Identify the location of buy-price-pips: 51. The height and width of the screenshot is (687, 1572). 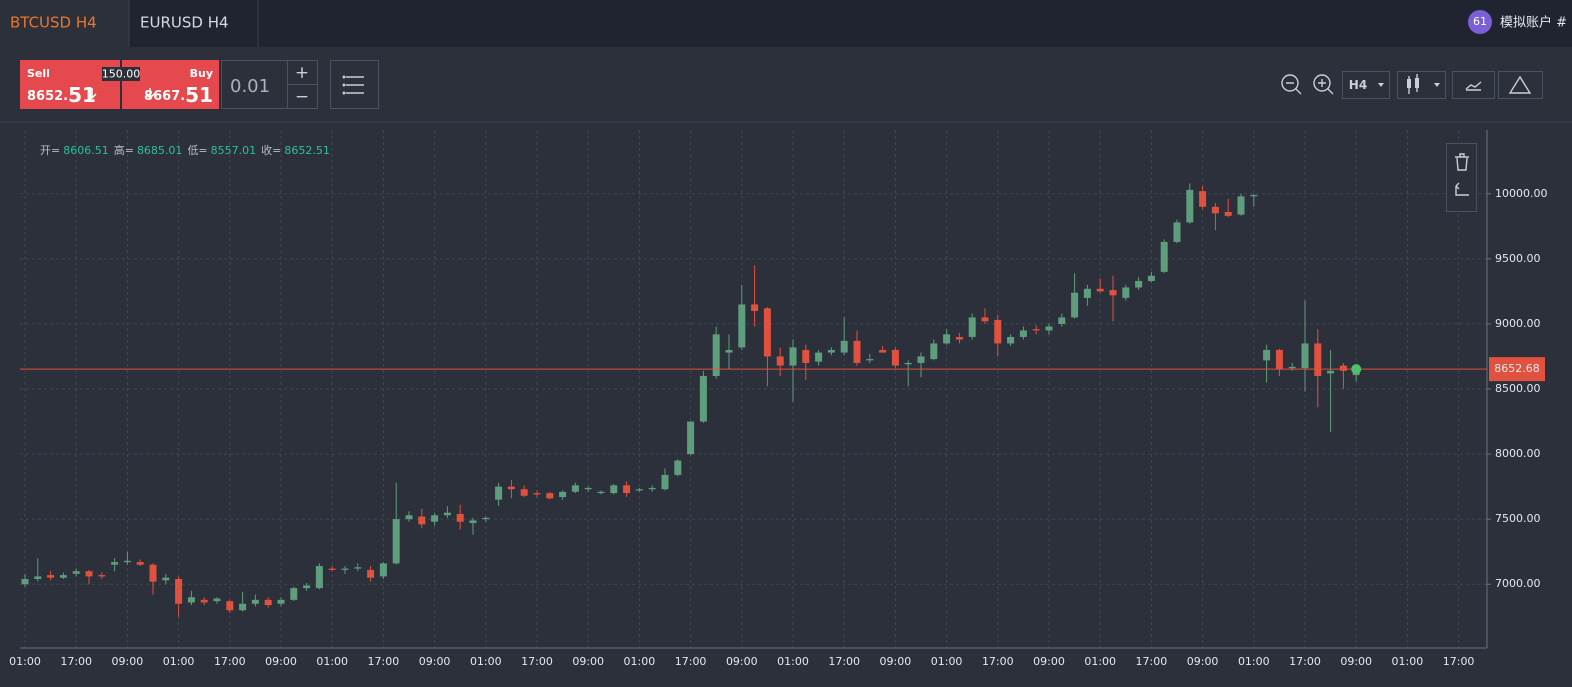
(199, 95).